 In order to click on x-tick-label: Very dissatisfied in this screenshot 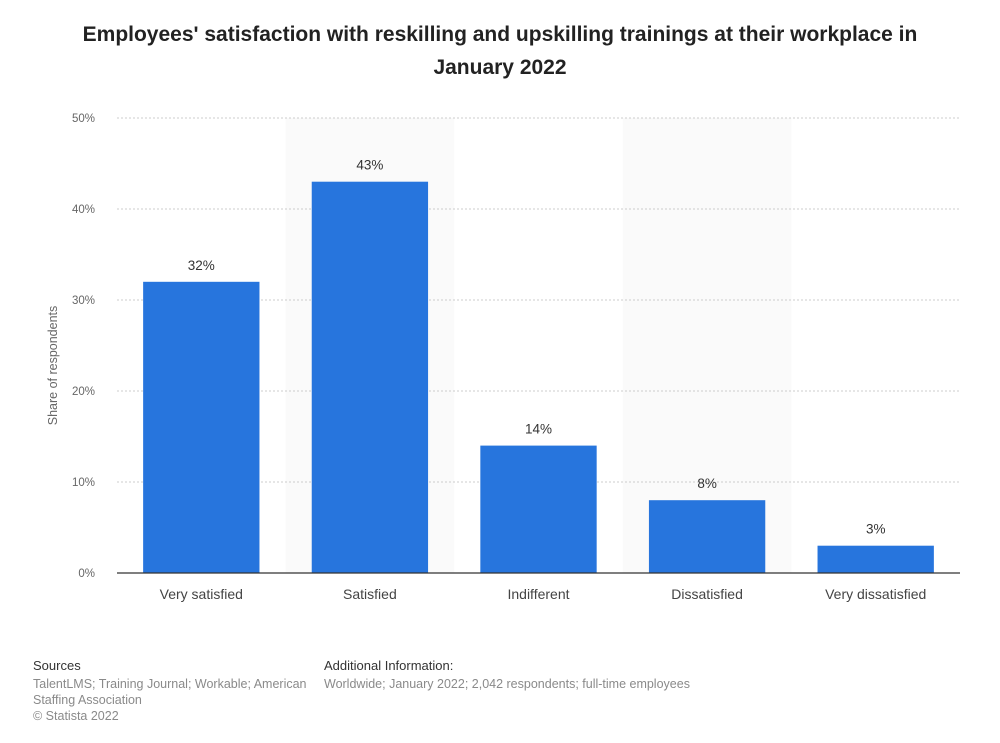, I will do `click(875, 594)`.